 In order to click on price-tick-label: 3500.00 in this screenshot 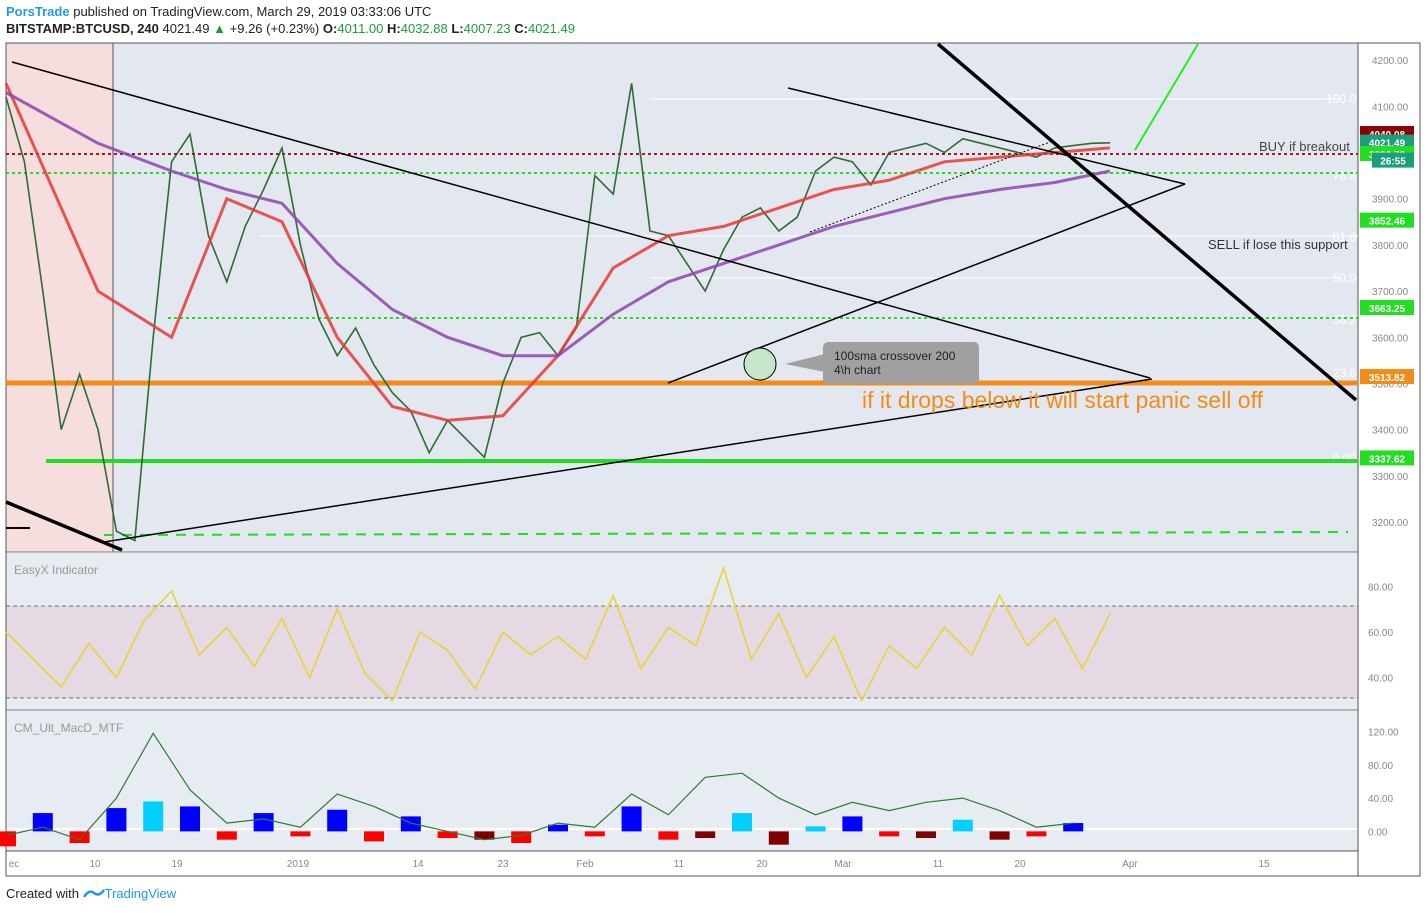, I will do `click(1390, 384)`.